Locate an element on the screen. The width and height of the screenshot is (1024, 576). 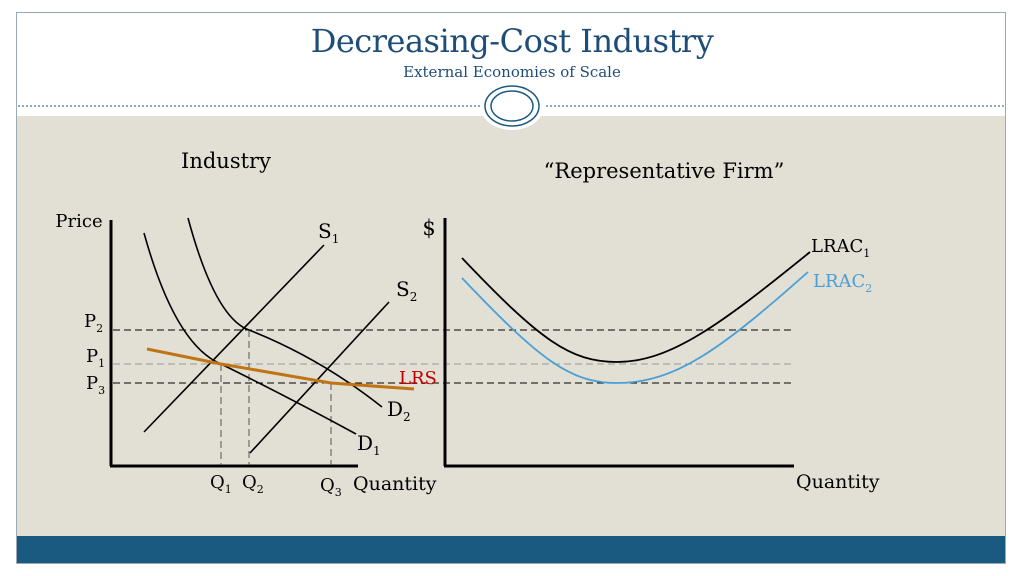
industry-axes is located at coordinates (233, 344).